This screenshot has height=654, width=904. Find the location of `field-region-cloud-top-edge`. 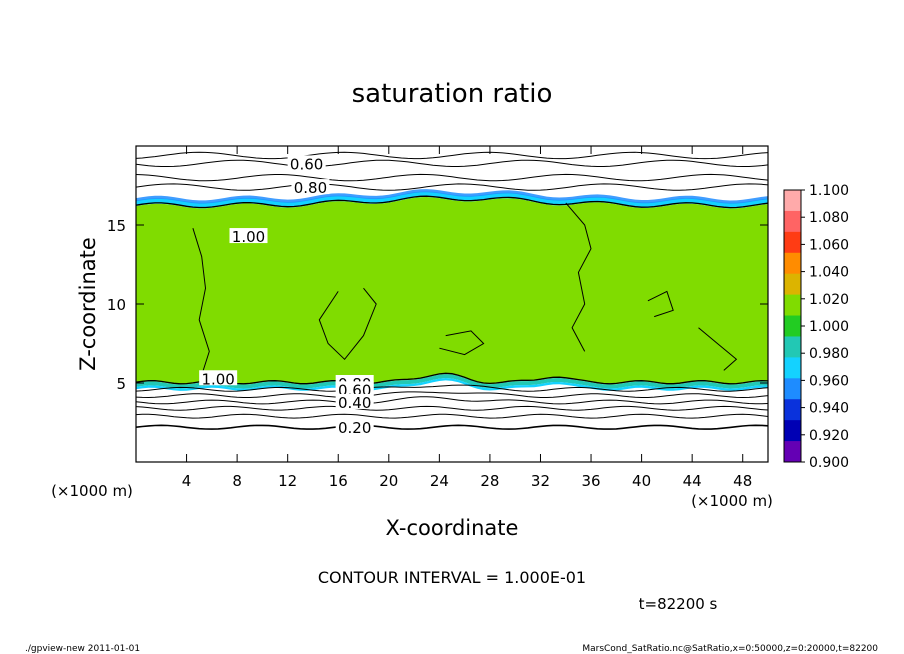

field-region-cloud-top-edge is located at coordinates (452, 196).